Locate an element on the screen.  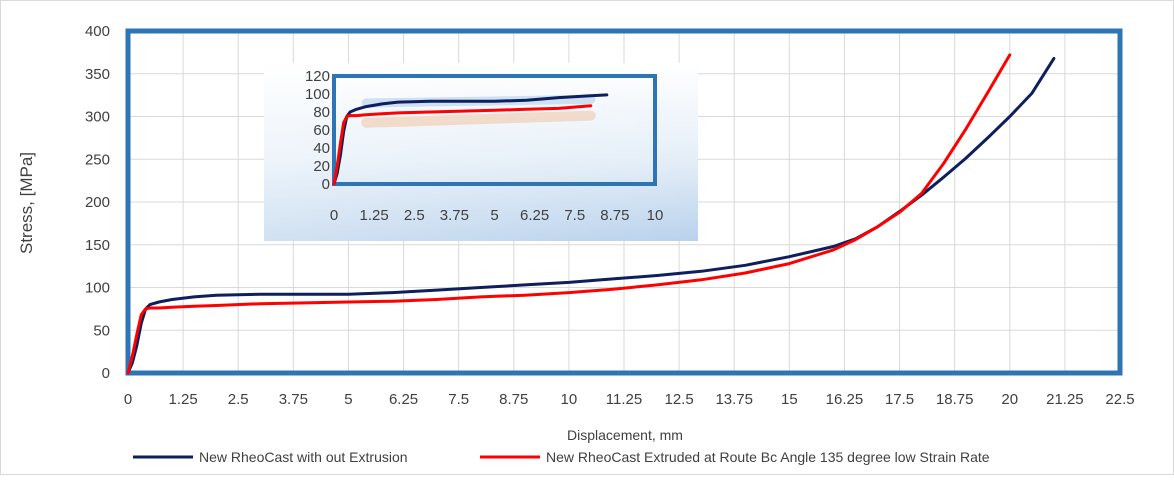
y-axis-label: Stress, [MPa] is located at coordinates (26, 203).